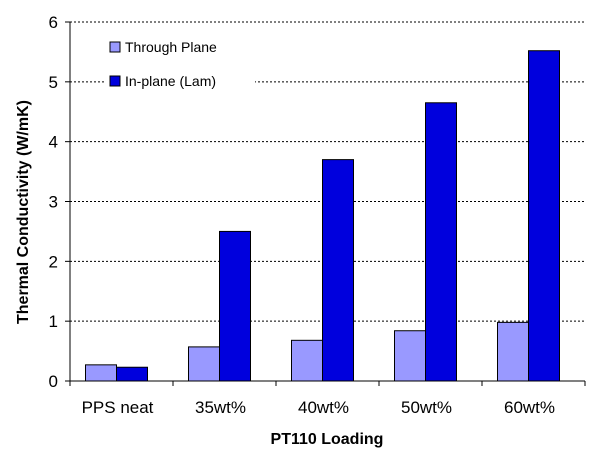 The width and height of the screenshot is (599, 450). What do you see at coordinates (171, 47) in the screenshot?
I see `legend-label-through-plane: Through Plane` at bounding box center [171, 47].